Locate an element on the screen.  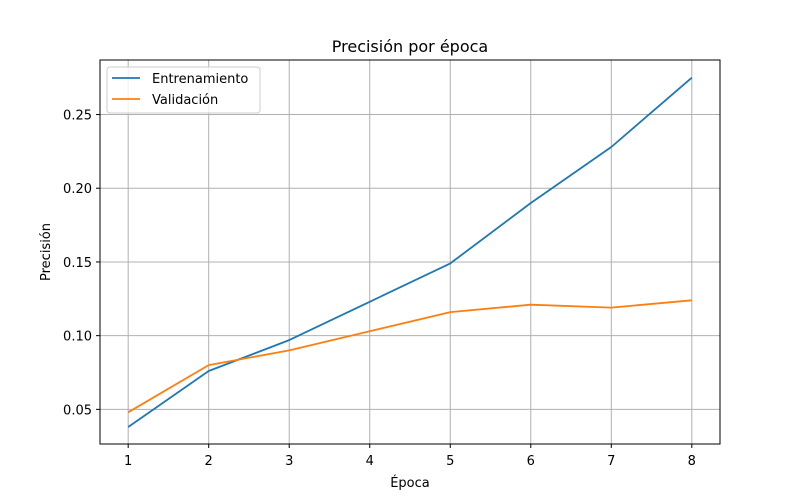
y-tick-label: 0.15 is located at coordinates (77, 263).